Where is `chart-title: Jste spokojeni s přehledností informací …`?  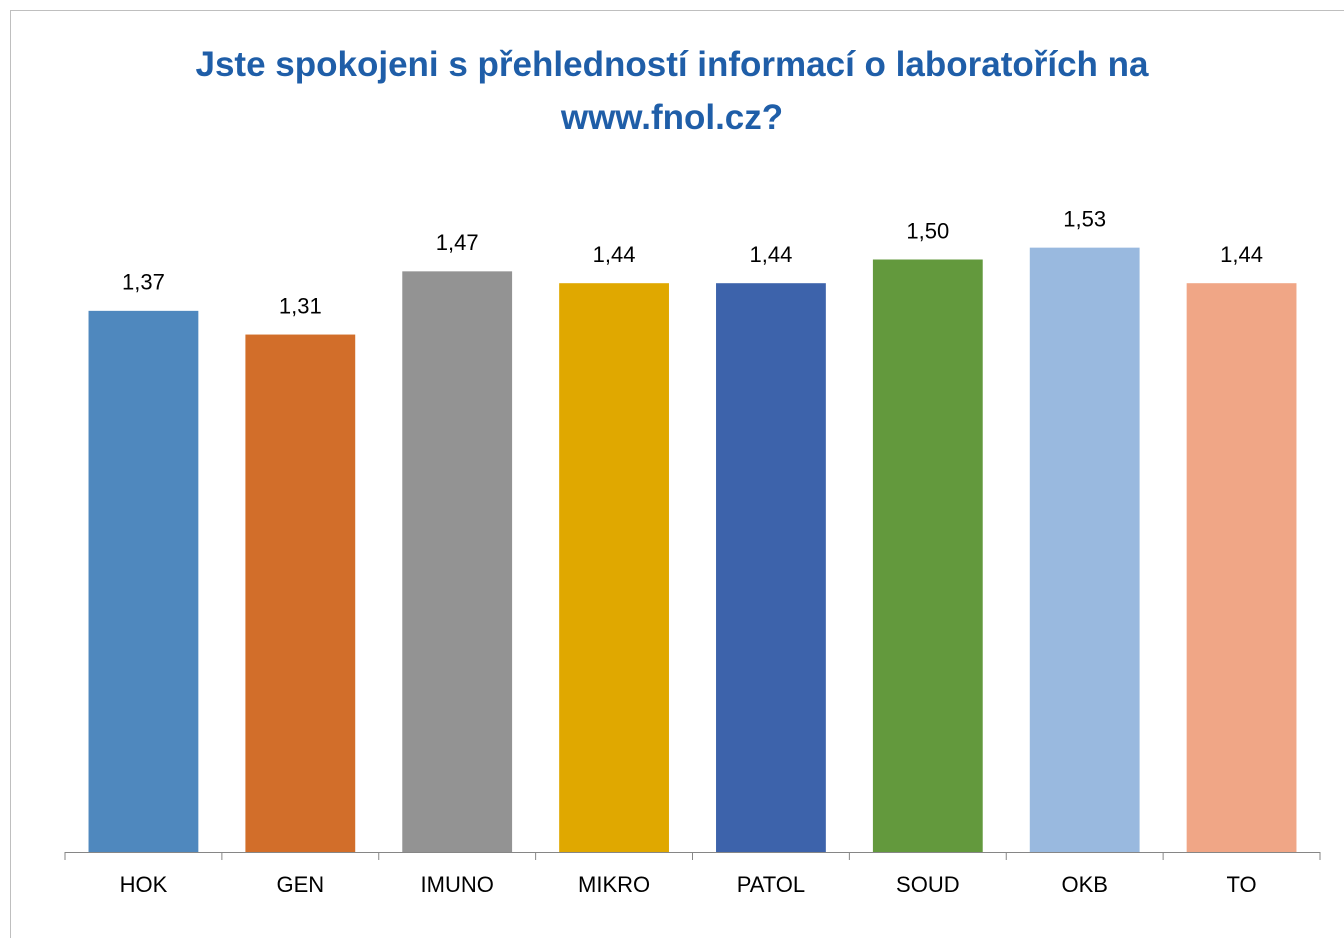
chart-title: Jste spokojeni s přehledností informací … is located at coordinates (672, 91).